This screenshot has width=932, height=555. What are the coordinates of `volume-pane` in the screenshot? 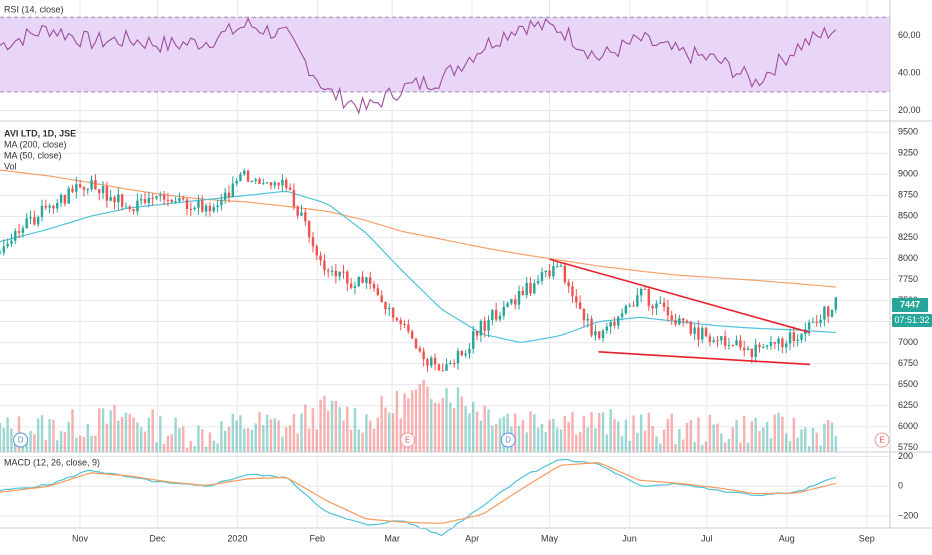 It's located at (419, 416).